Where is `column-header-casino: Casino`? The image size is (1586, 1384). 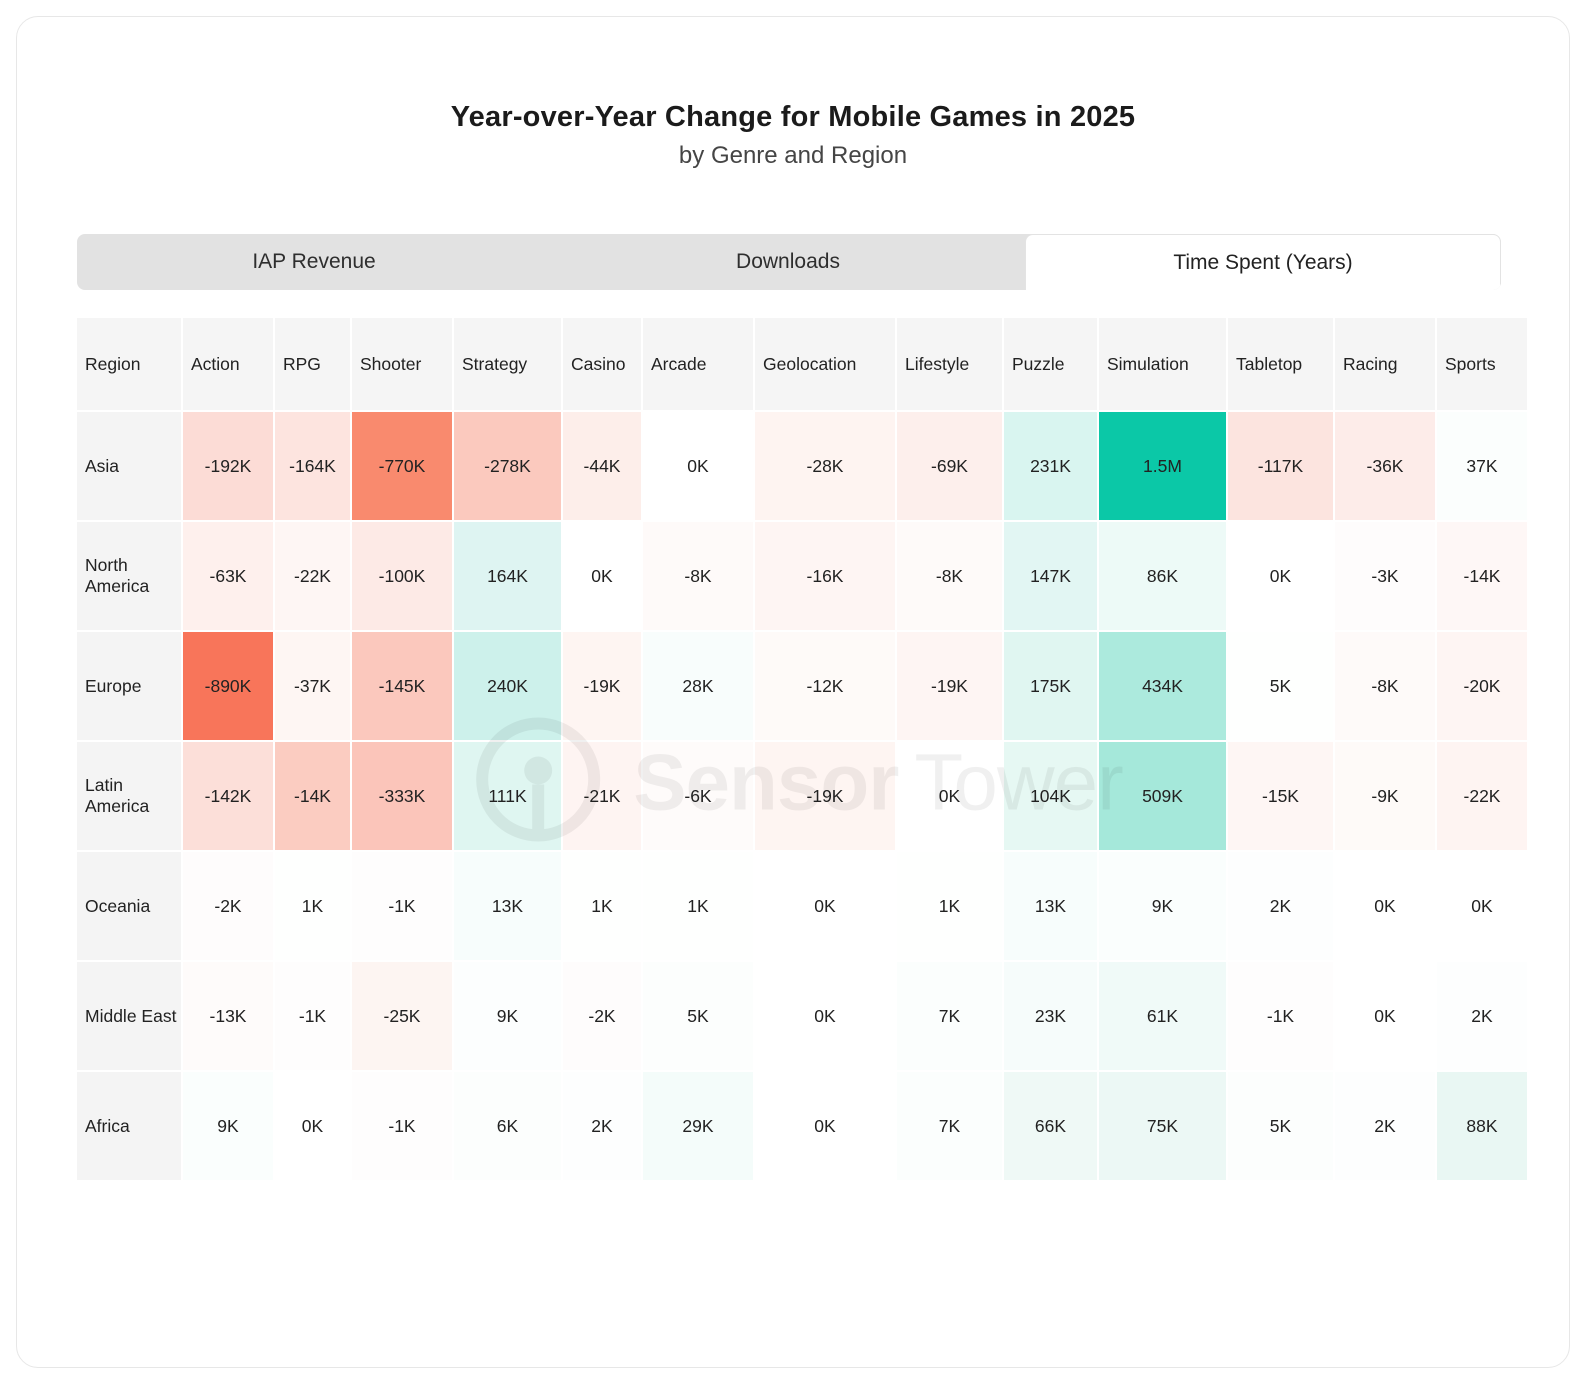 column-header-casino: Casino is located at coordinates (602, 364).